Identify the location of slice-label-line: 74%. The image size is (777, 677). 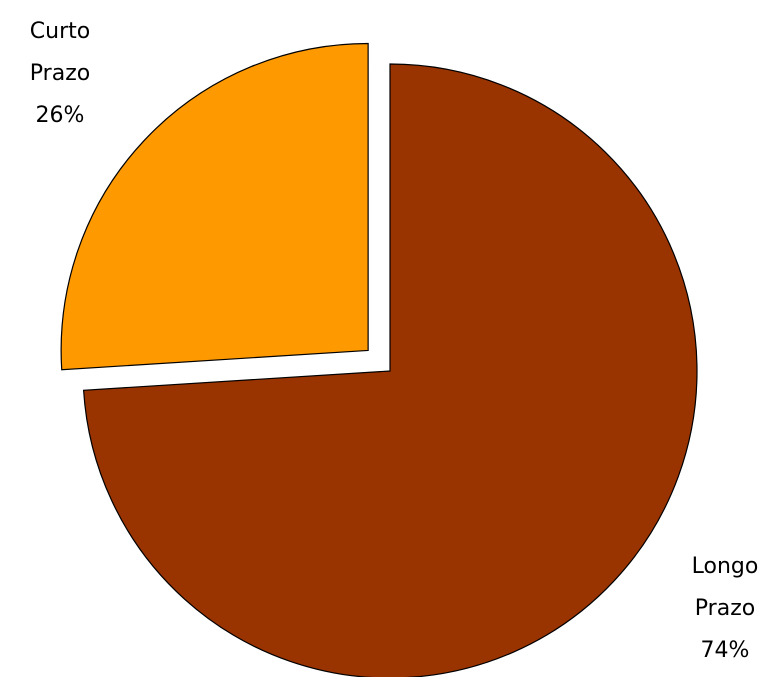
(725, 650).